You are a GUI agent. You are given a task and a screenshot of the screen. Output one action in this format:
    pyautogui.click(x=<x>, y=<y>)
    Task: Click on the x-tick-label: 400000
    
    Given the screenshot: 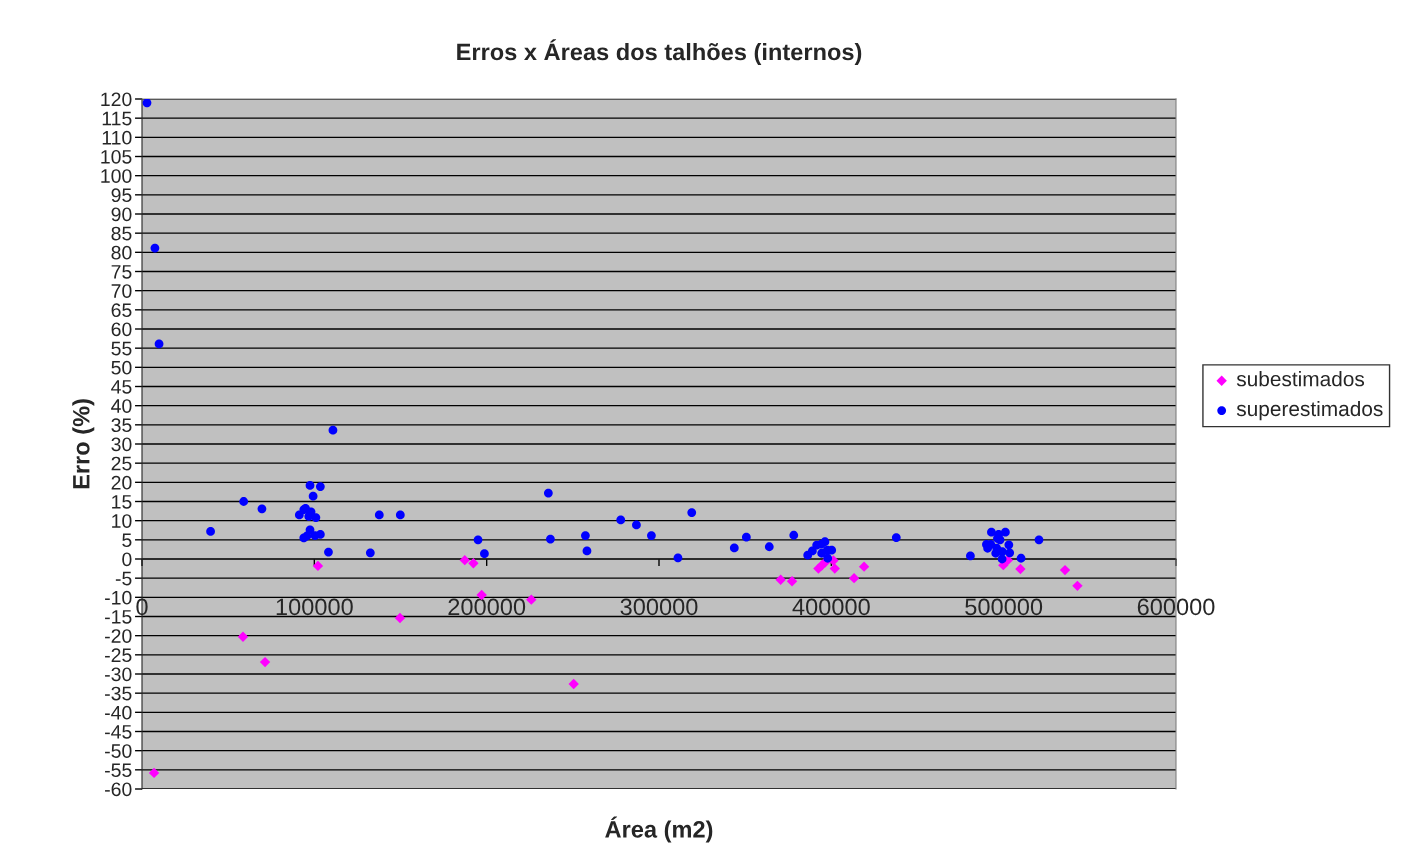 What is the action you would take?
    pyautogui.click(x=831, y=607)
    